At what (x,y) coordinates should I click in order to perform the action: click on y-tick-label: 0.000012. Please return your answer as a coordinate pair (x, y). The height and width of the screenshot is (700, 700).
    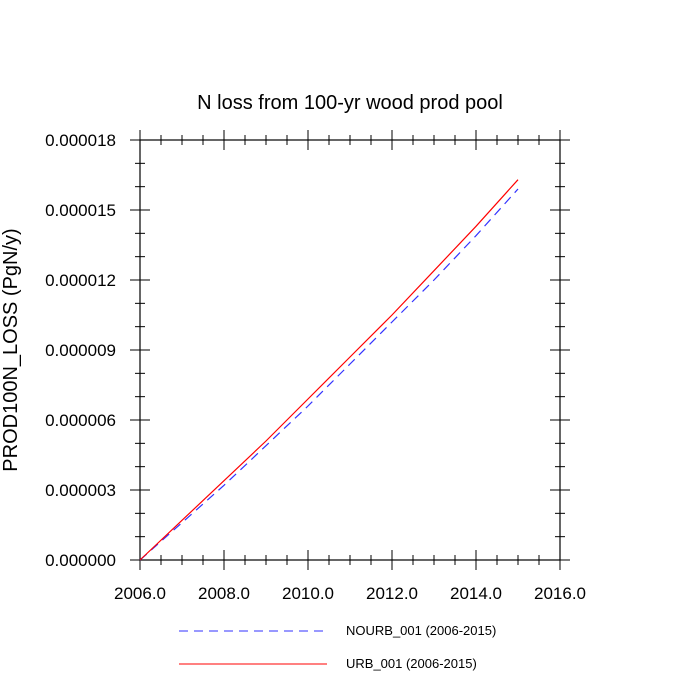
    Looking at the image, I should click on (80, 280).